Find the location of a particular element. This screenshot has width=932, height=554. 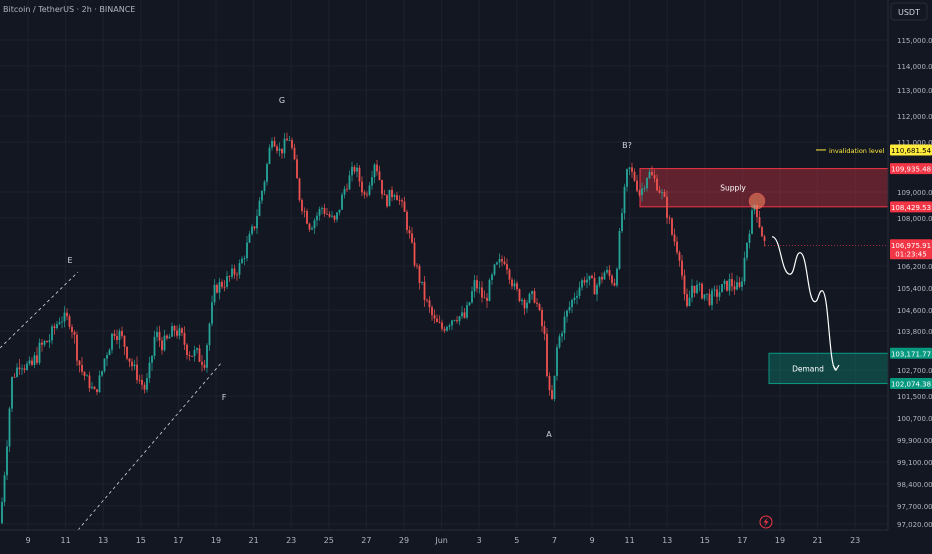

price-tag-value: 103,171.77 is located at coordinates (911, 354).